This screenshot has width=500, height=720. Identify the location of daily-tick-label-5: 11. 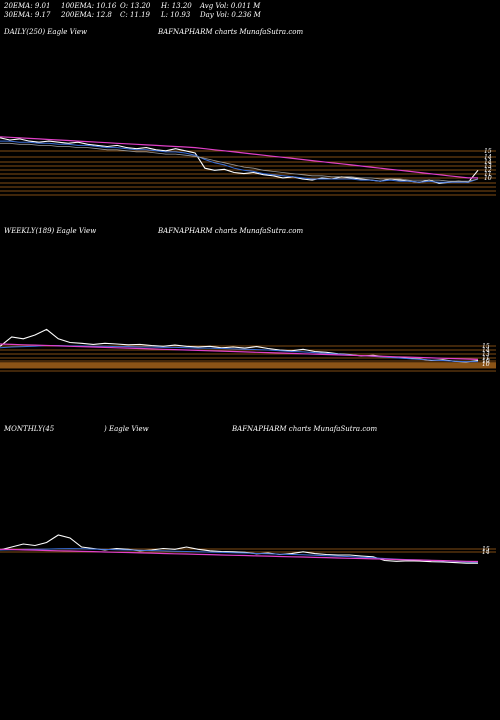
(488, 174).